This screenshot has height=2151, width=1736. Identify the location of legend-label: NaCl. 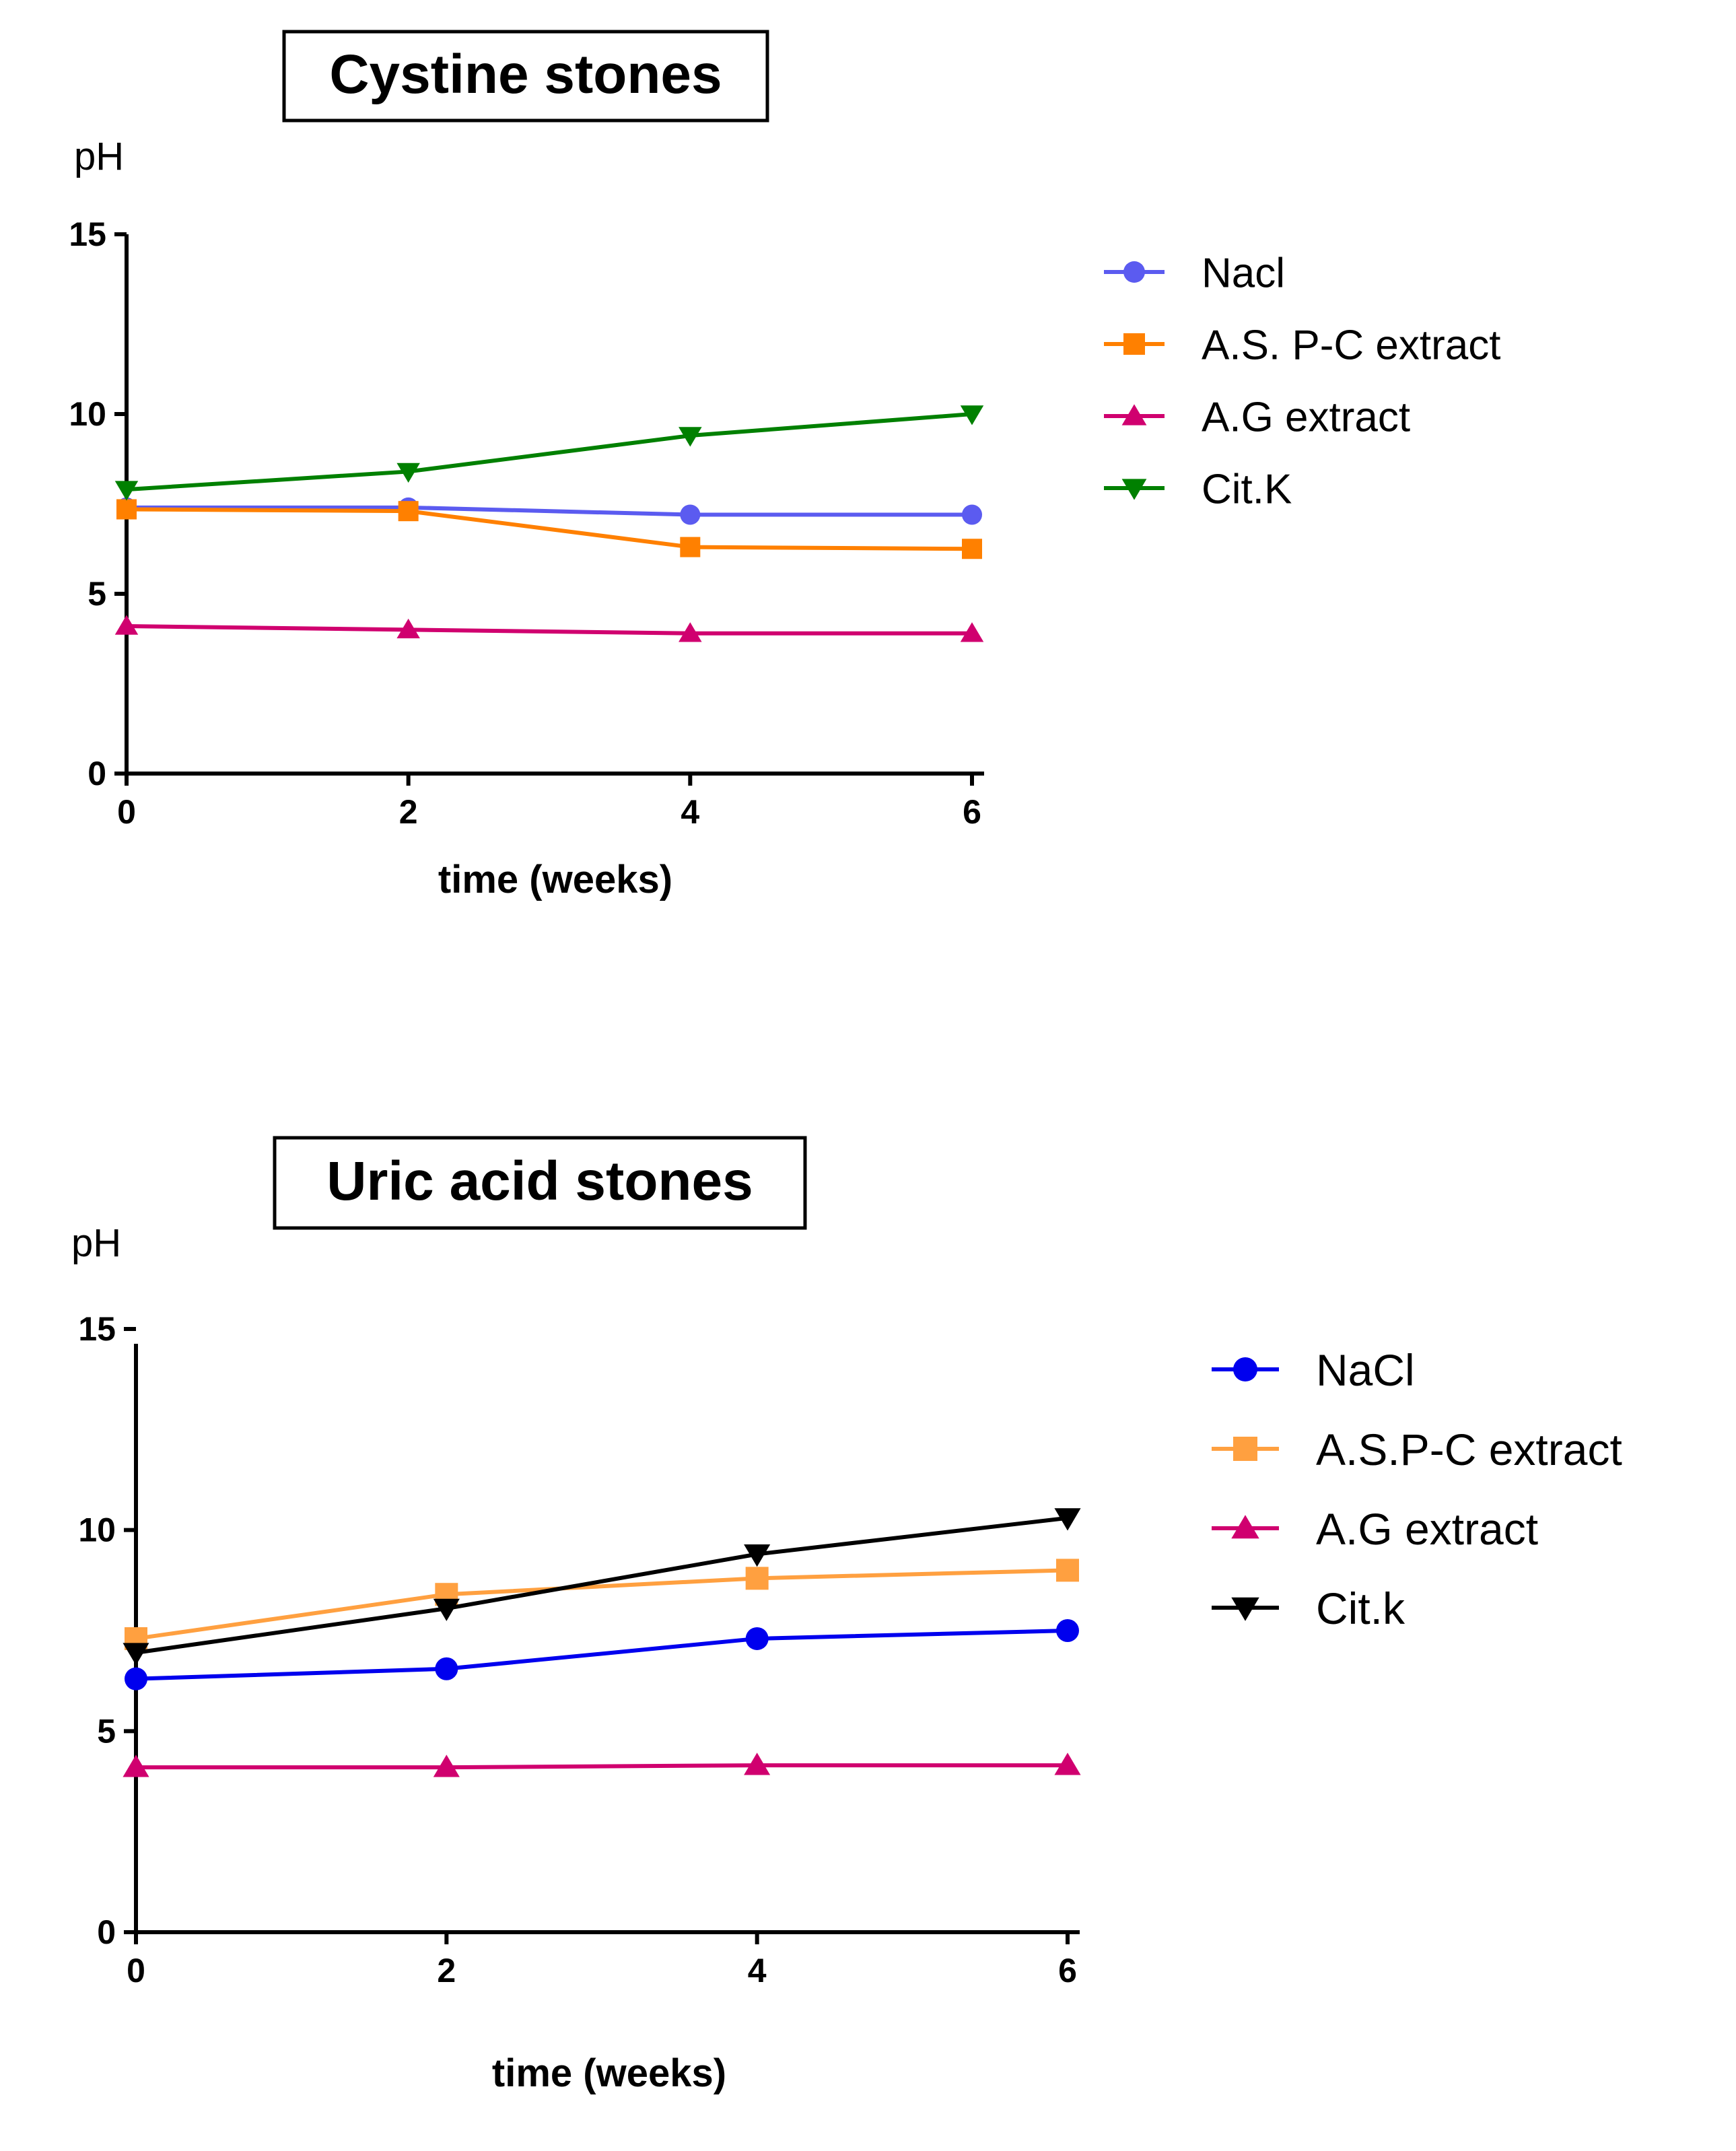
(1365, 1370).